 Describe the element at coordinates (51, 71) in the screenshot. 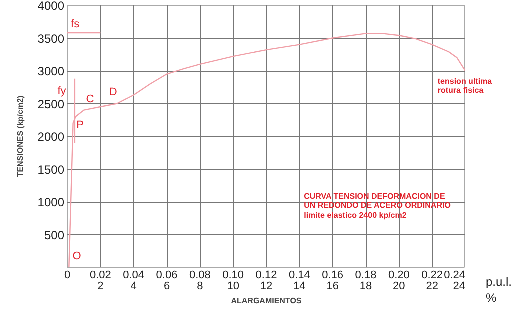

I see `y-tick-label: 3000` at that location.